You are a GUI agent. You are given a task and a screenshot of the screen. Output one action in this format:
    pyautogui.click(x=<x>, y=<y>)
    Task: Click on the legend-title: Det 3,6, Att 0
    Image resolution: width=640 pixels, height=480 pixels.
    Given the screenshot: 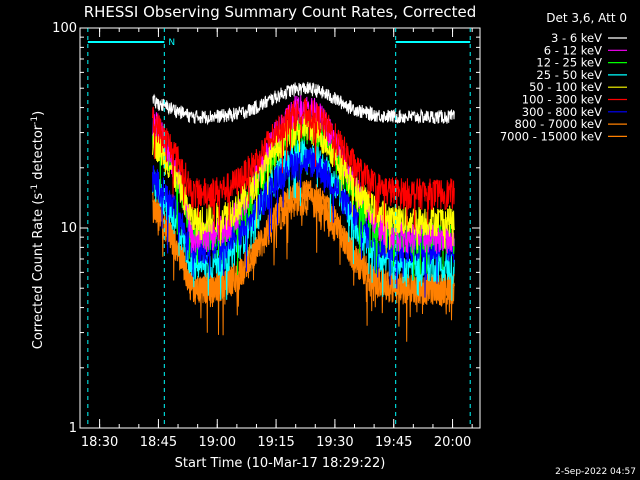 What is the action you would take?
    pyautogui.click(x=586, y=18)
    